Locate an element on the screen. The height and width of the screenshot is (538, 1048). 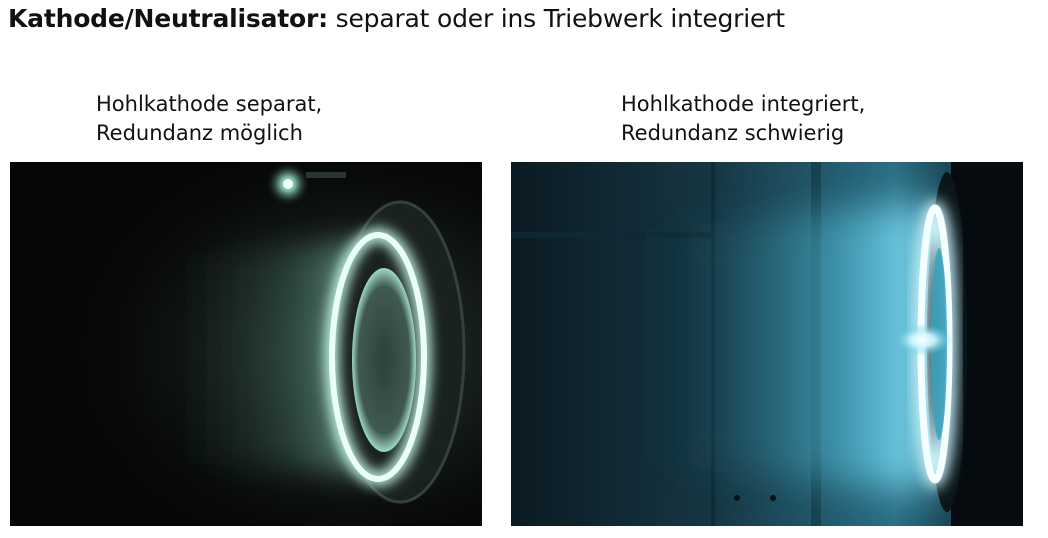
caption-line: Hohlkathode integriert, is located at coordinates (743, 104).